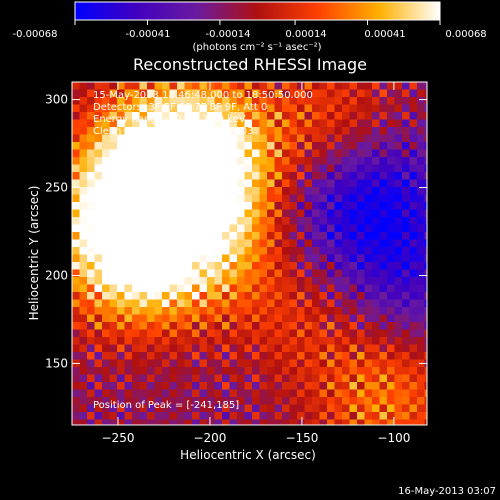 The image size is (500, 500). I want to click on colorbar-tick-label: 0.00014, so click(305, 34).